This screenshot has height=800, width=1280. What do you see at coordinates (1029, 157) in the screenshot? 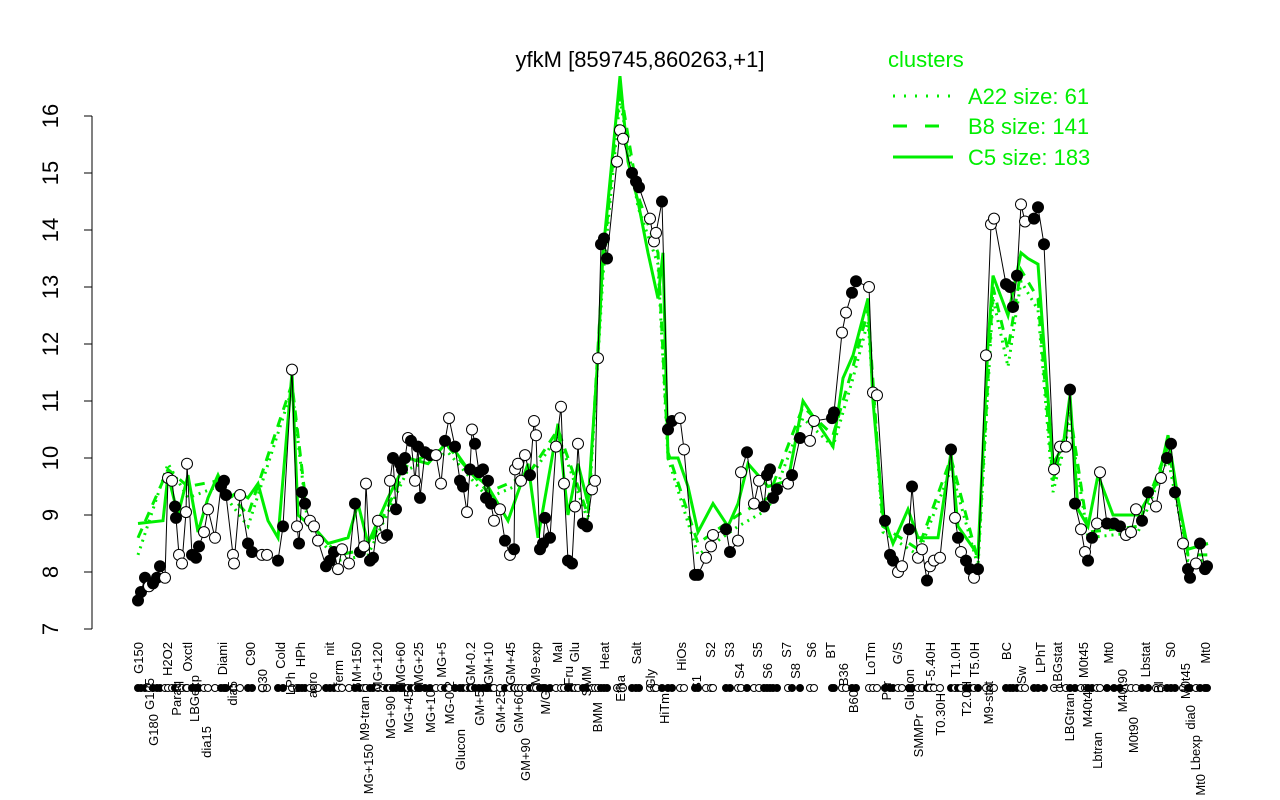
I see `legend-label-c5: C5 size: 183` at bounding box center [1029, 157].